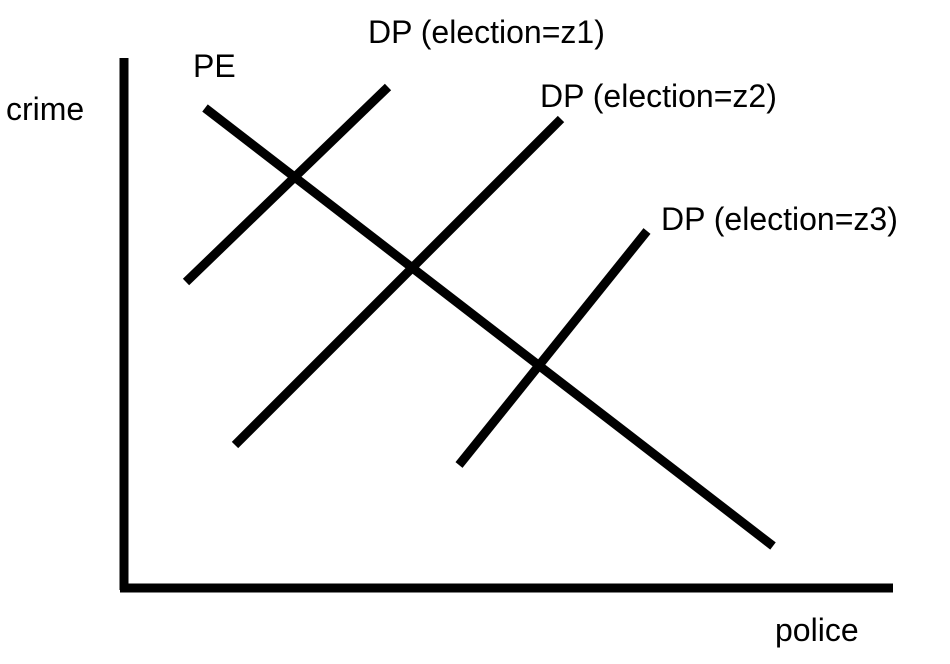  Describe the element at coordinates (817, 630) in the screenshot. I see `x-axis-label: police` at that location.